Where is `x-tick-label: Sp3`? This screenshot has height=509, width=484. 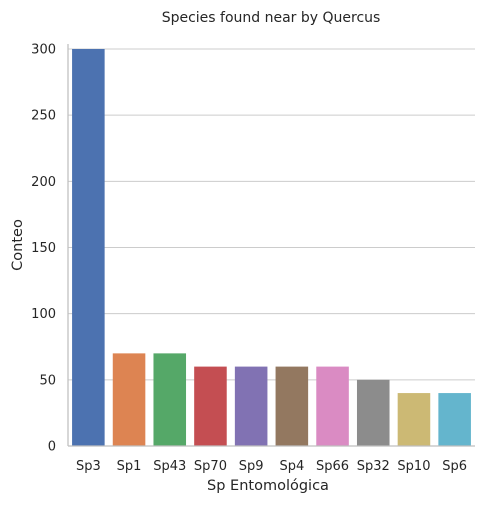 x-tick-label: Sp3 is located at coordinates (88, 466).